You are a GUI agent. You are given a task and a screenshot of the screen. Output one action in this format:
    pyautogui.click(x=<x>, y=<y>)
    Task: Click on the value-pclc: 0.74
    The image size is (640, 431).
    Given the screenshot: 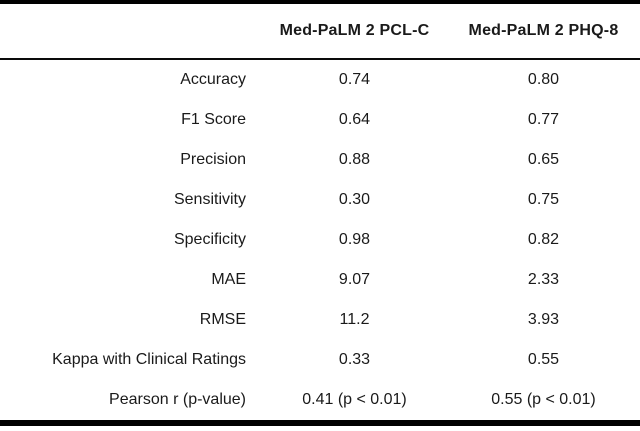 What is the action you would take?
    pyautogui.click(x=354, y=79)
    